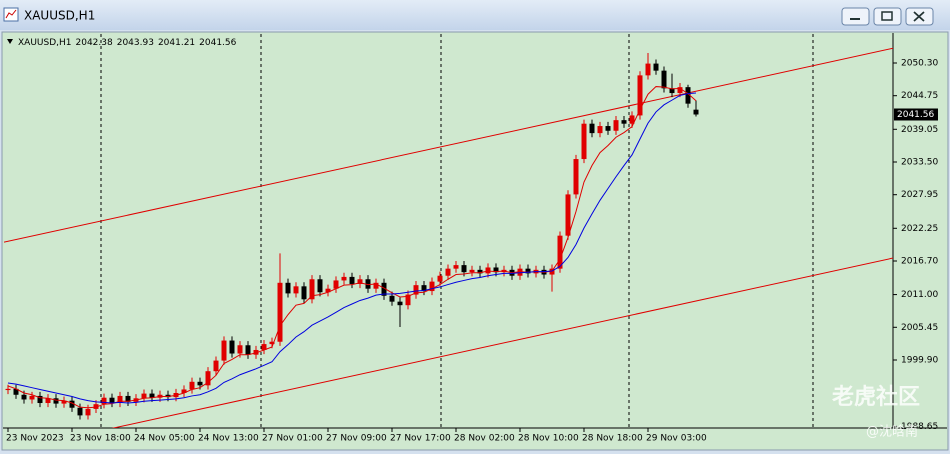 This screenshot has height=454, width=950. What do you see at coordinates (919, 130) in the screenshot?
I see `y-tick-label: 2039.05` at bounding box center [919, 130].